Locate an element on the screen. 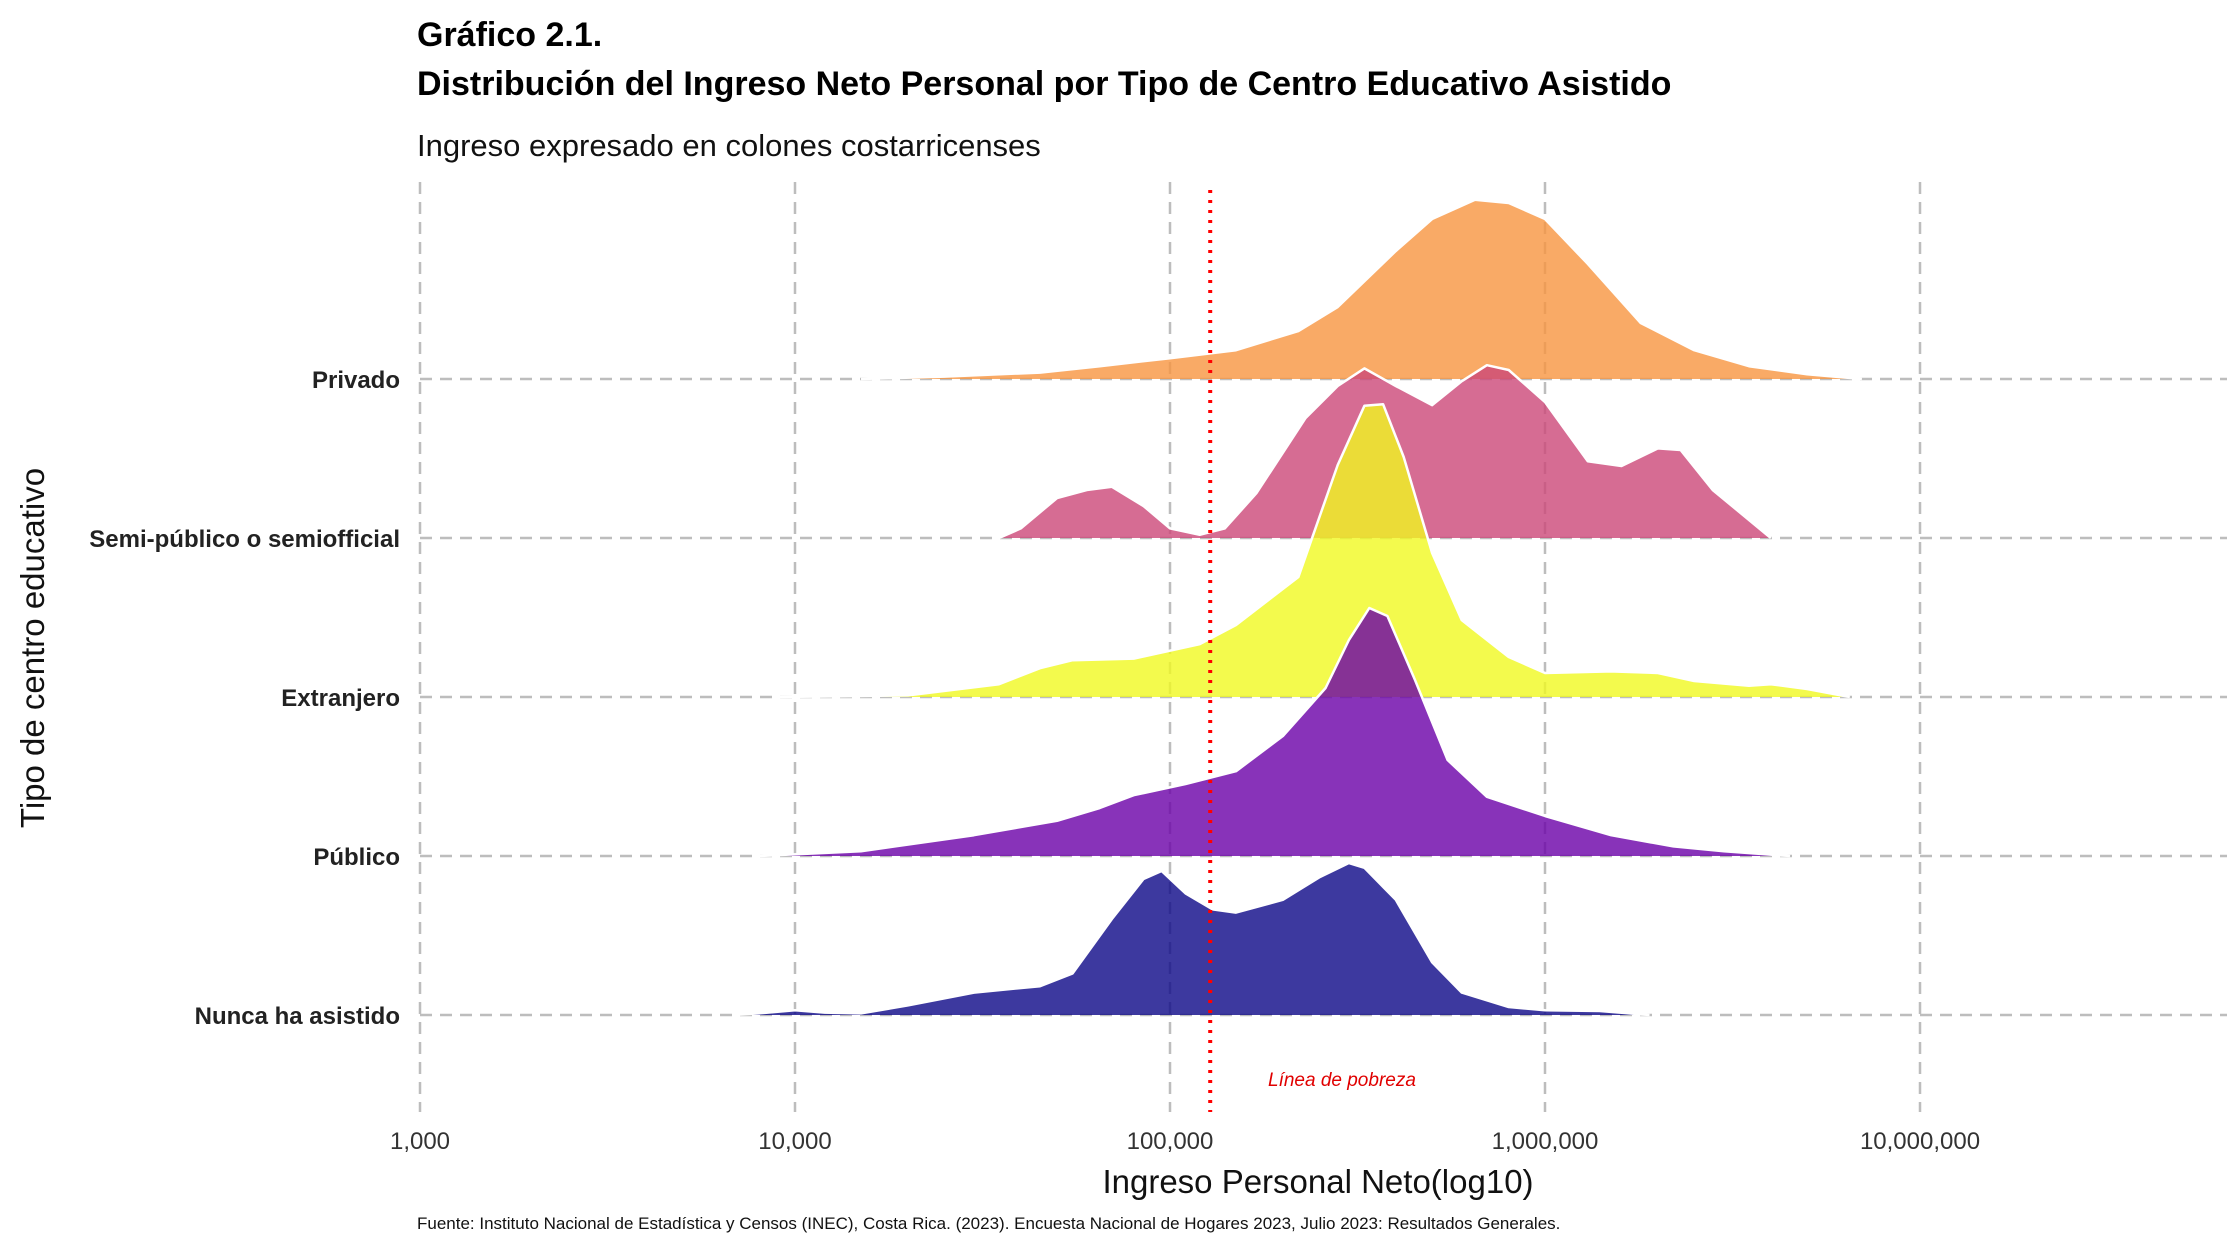 This screenshot has width=2227, height=1248. x-axis-label: Ingreso Personal Neto(log10) is located at coordinates (1317, 1181).